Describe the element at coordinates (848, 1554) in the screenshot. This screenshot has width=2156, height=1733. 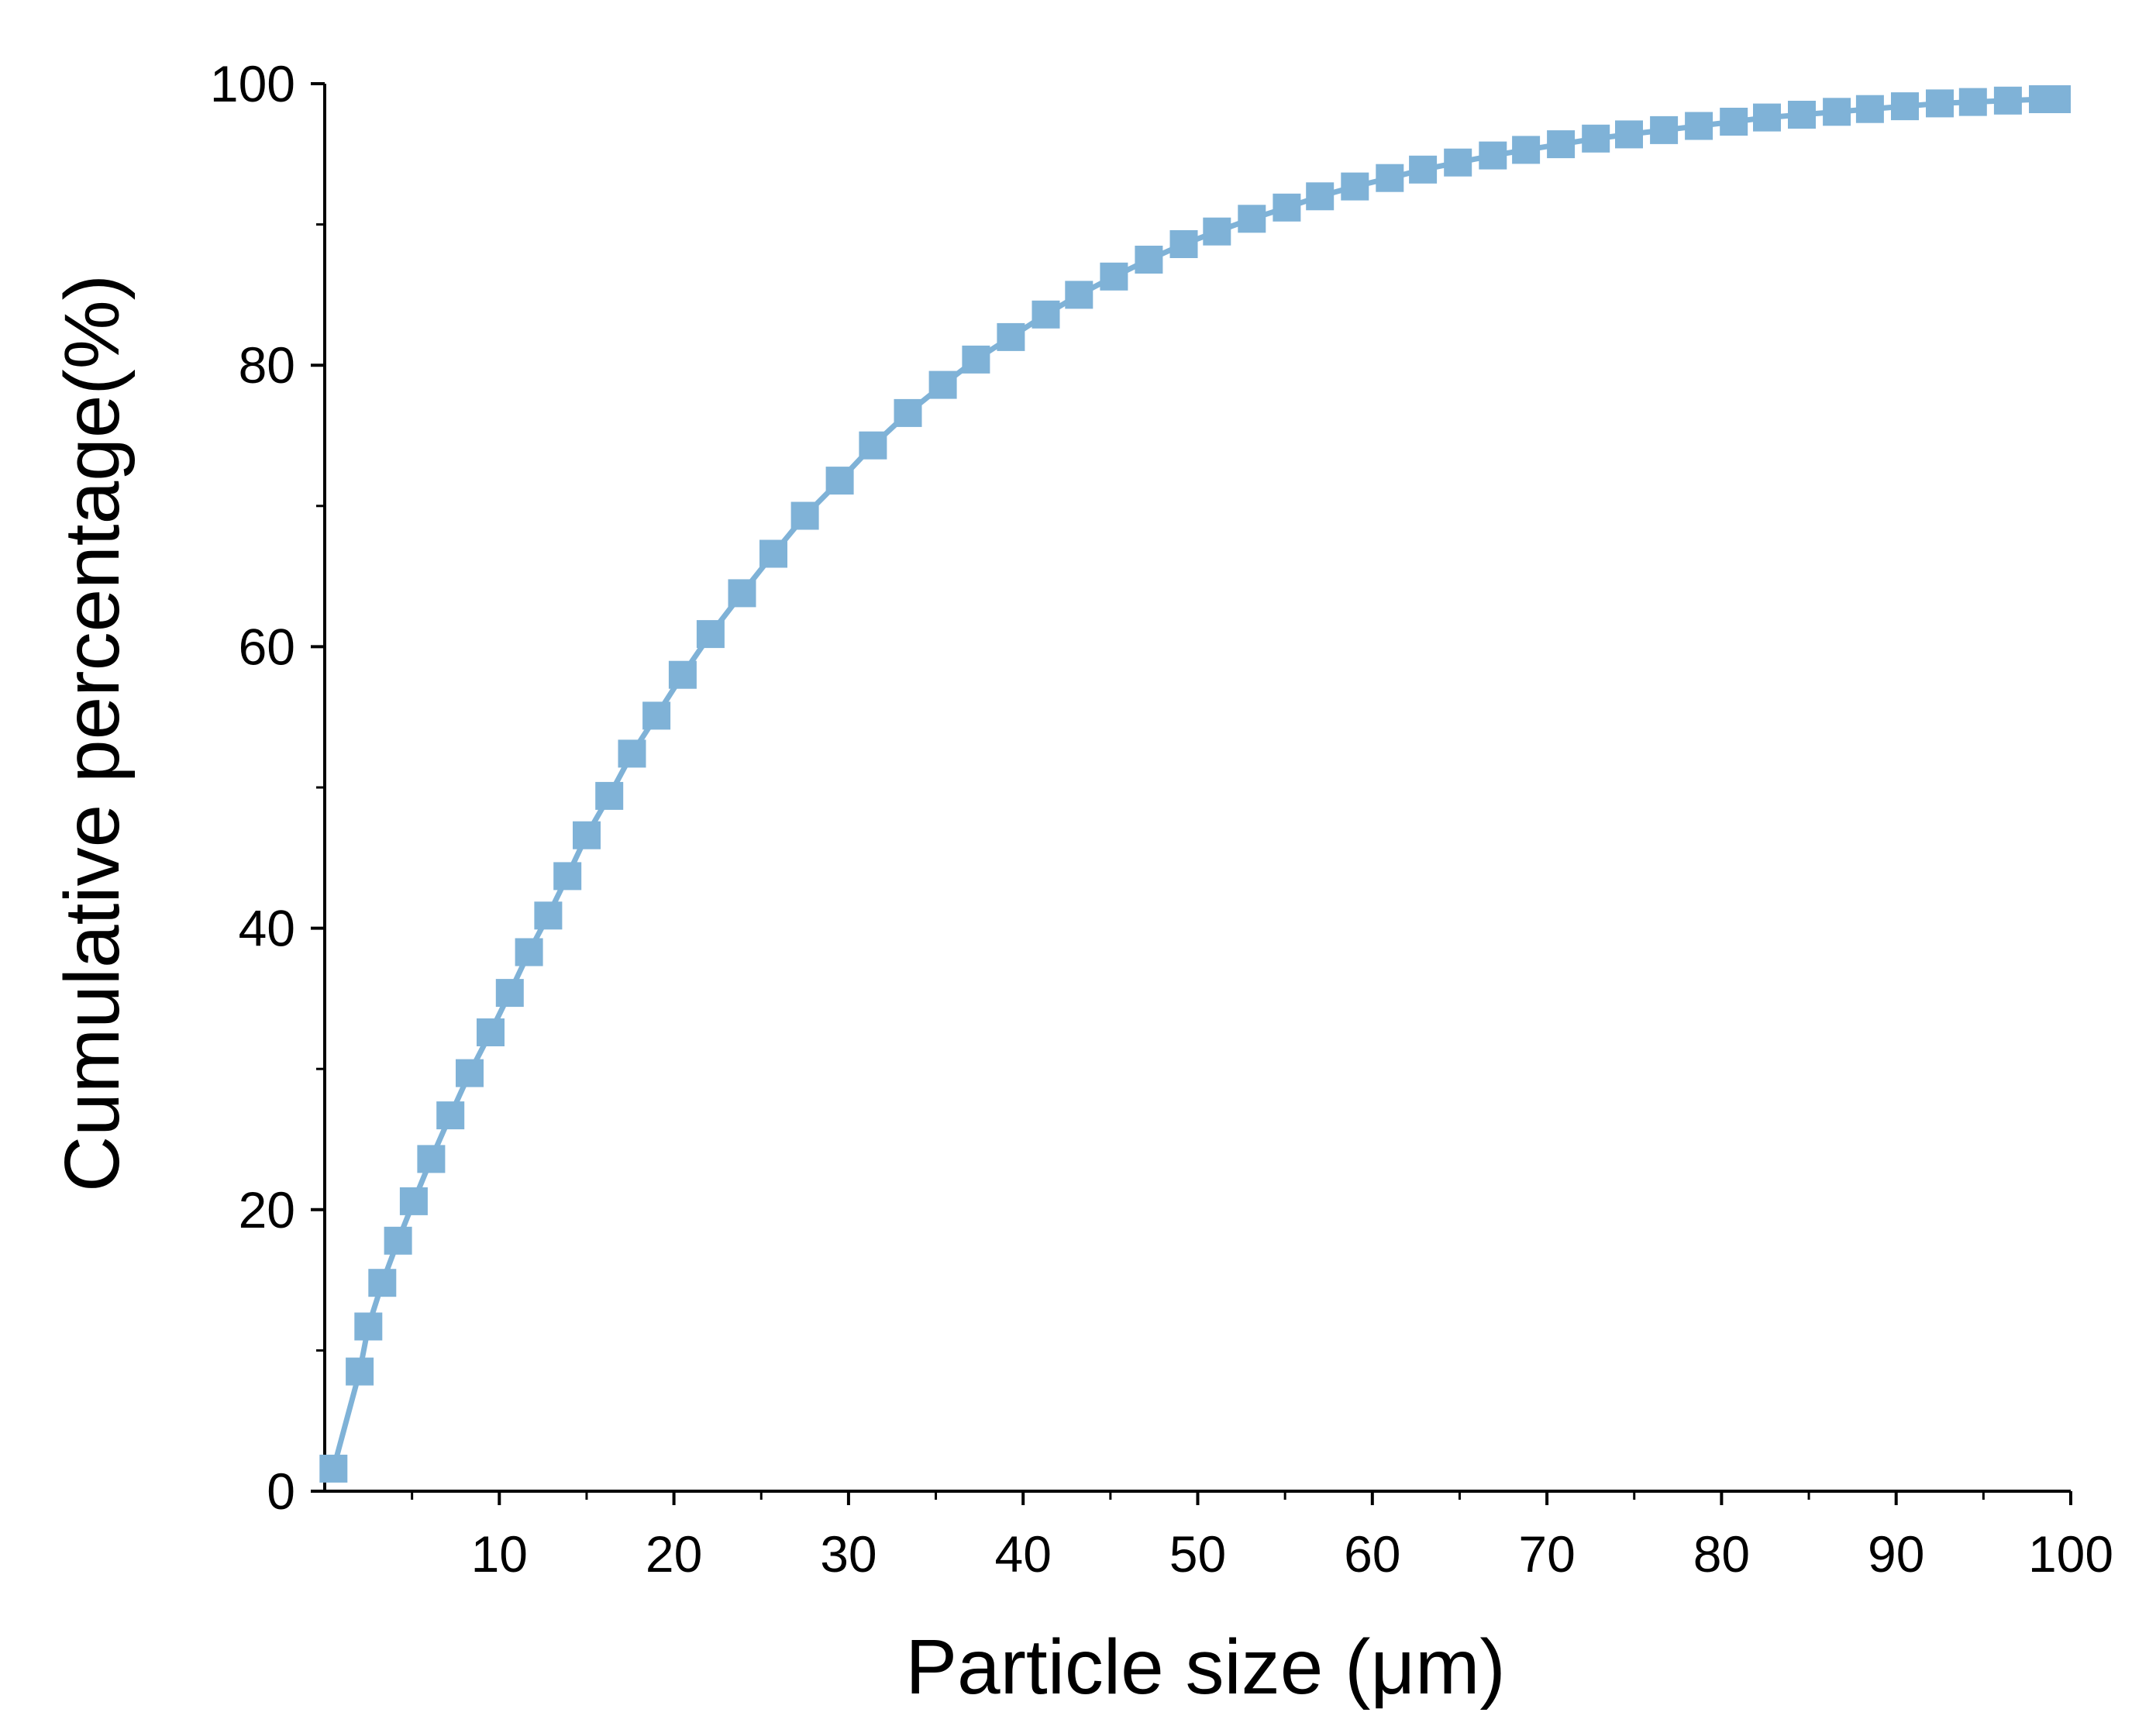
I see `x-tick-label: 30` at that location.